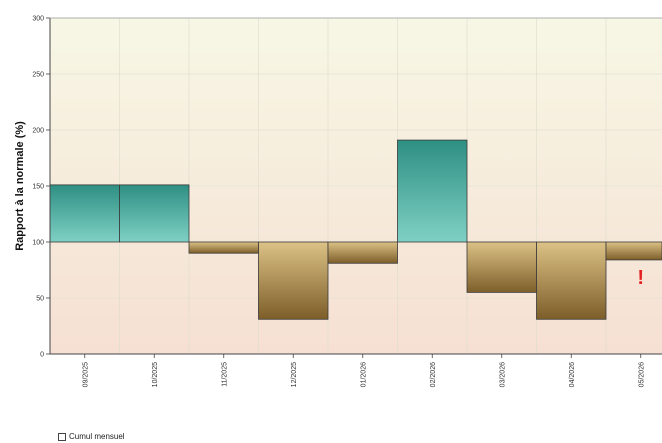  What do you see at coordinates (38, 75) in the screenshot?
I see `y-tick-label: 250` at bounding box center [38, 75].